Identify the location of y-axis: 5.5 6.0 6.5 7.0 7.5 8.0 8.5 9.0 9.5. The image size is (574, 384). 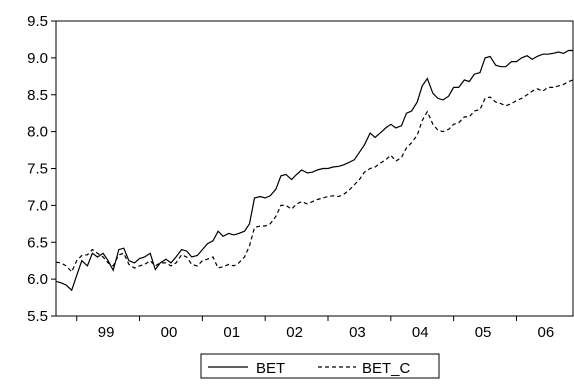
(41, 169).